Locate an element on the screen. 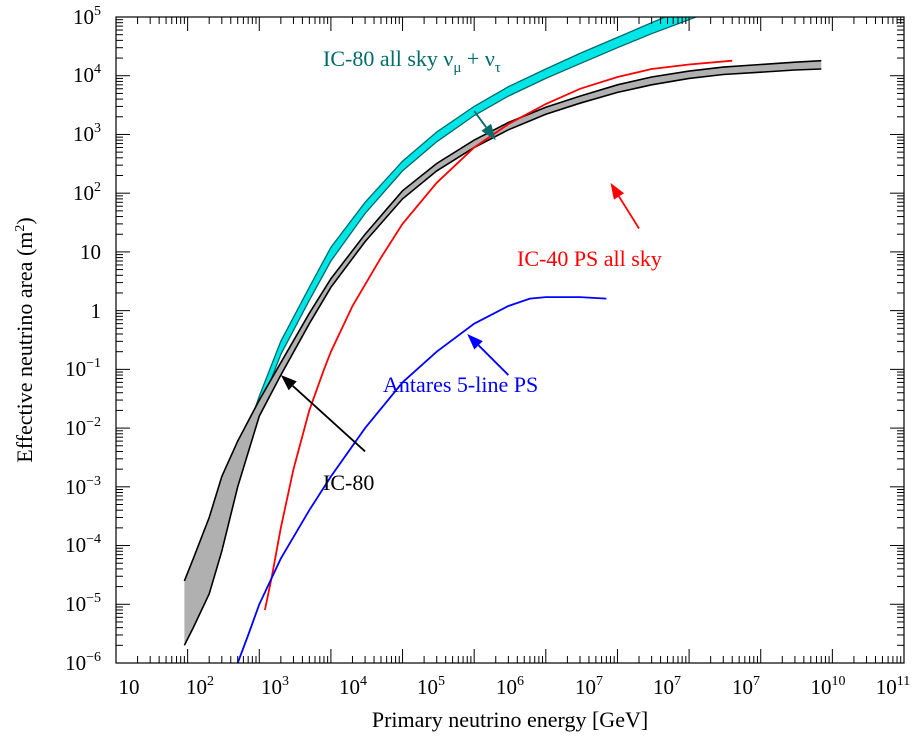 This screenshot has width=921, height=737. y-axis-title: Effective neutrino area (m2) is located at coordinates (24, 339).